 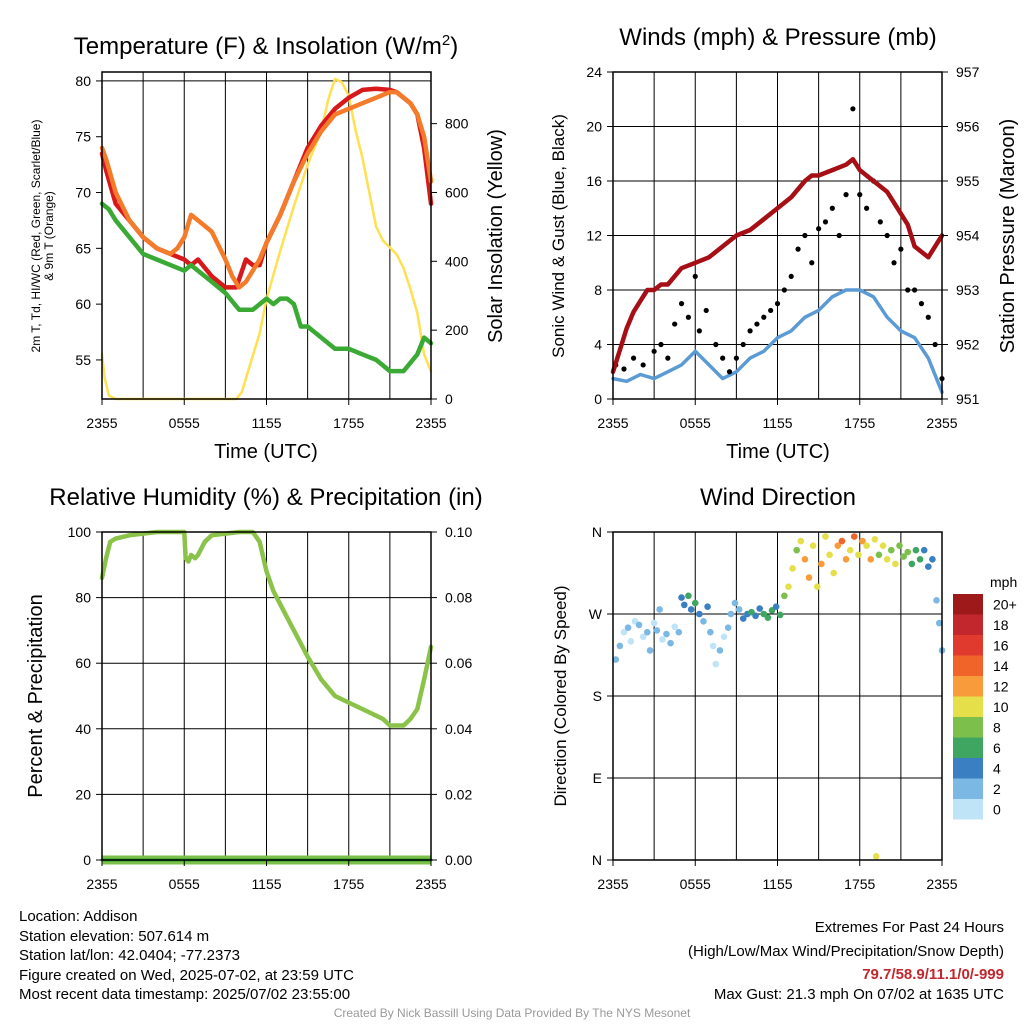 What do you see at coordinates (858, 994) in the screenshot?
I see `max-gust: Max Gust: 21.3 mph On 07/02 at 1635 UTC` at bounding box center [858, 994].